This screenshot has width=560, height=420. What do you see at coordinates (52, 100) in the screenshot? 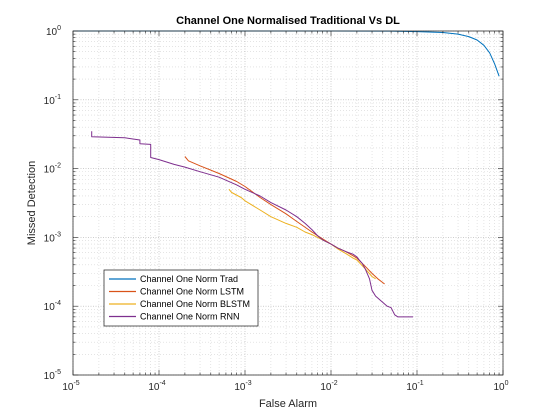
I see `y-tick-label: 10⁻¹` at bounding box center [52, 100].